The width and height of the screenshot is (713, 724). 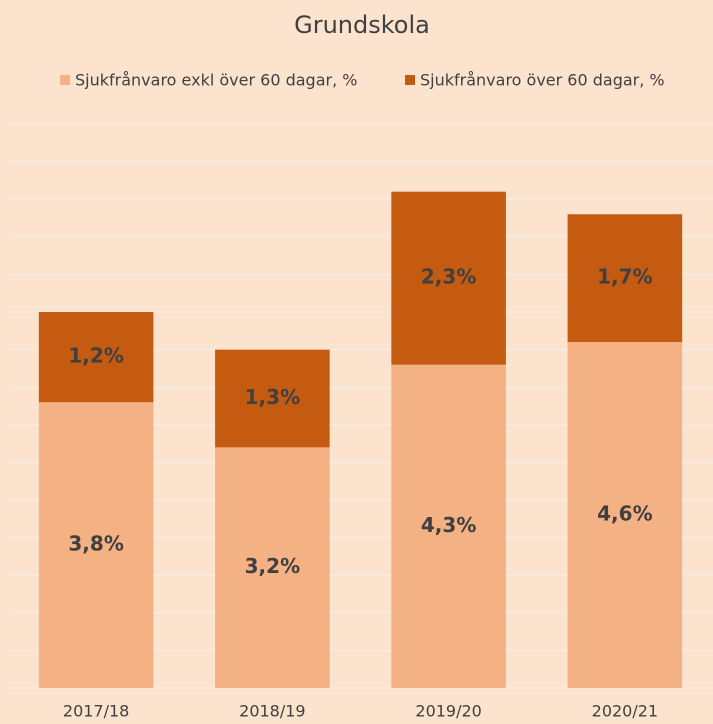 I want to click on x-tick-label: 2018/19, so click(x=272, y=711).